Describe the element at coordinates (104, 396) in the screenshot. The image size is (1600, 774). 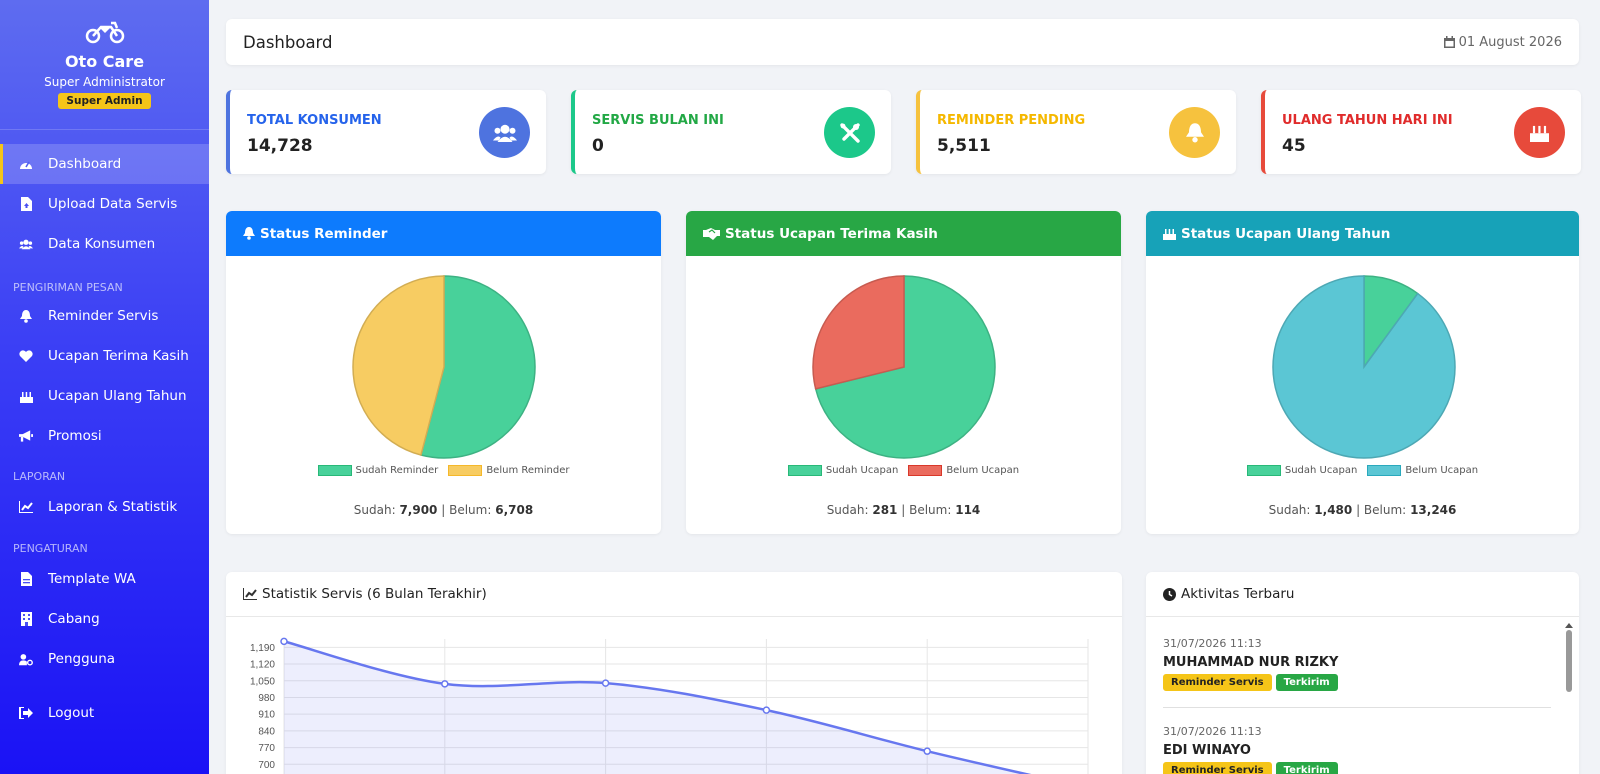
I see `sidebar-item-ulang-tahun: Ucapan Ulang Tahun` at that location.